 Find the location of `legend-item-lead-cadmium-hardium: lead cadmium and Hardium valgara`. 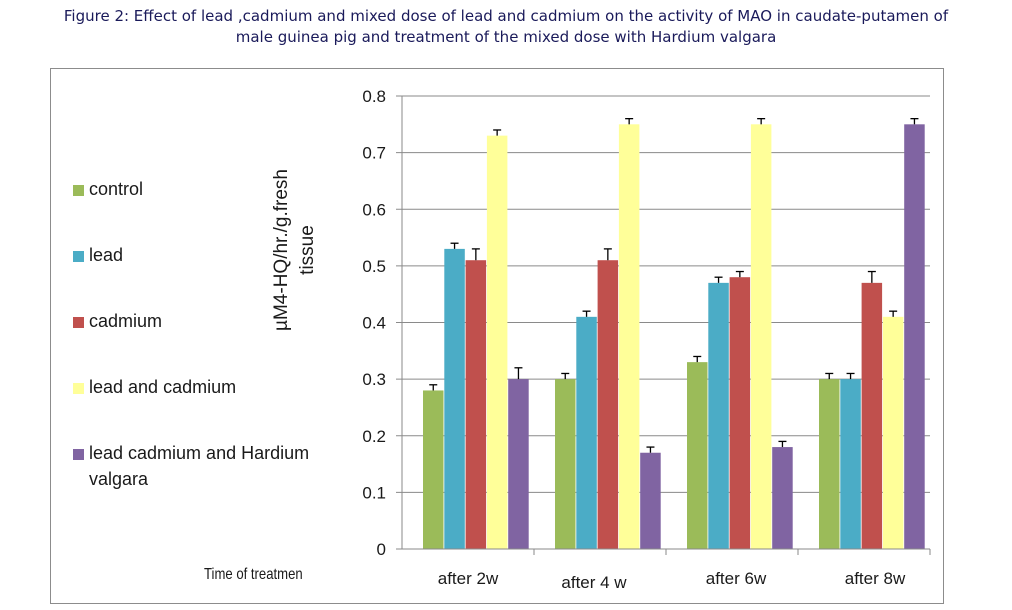

legend-item-lead-cadmium-hardium: lead cadmium and Hardium valgara is located at coordinates (208, 467).